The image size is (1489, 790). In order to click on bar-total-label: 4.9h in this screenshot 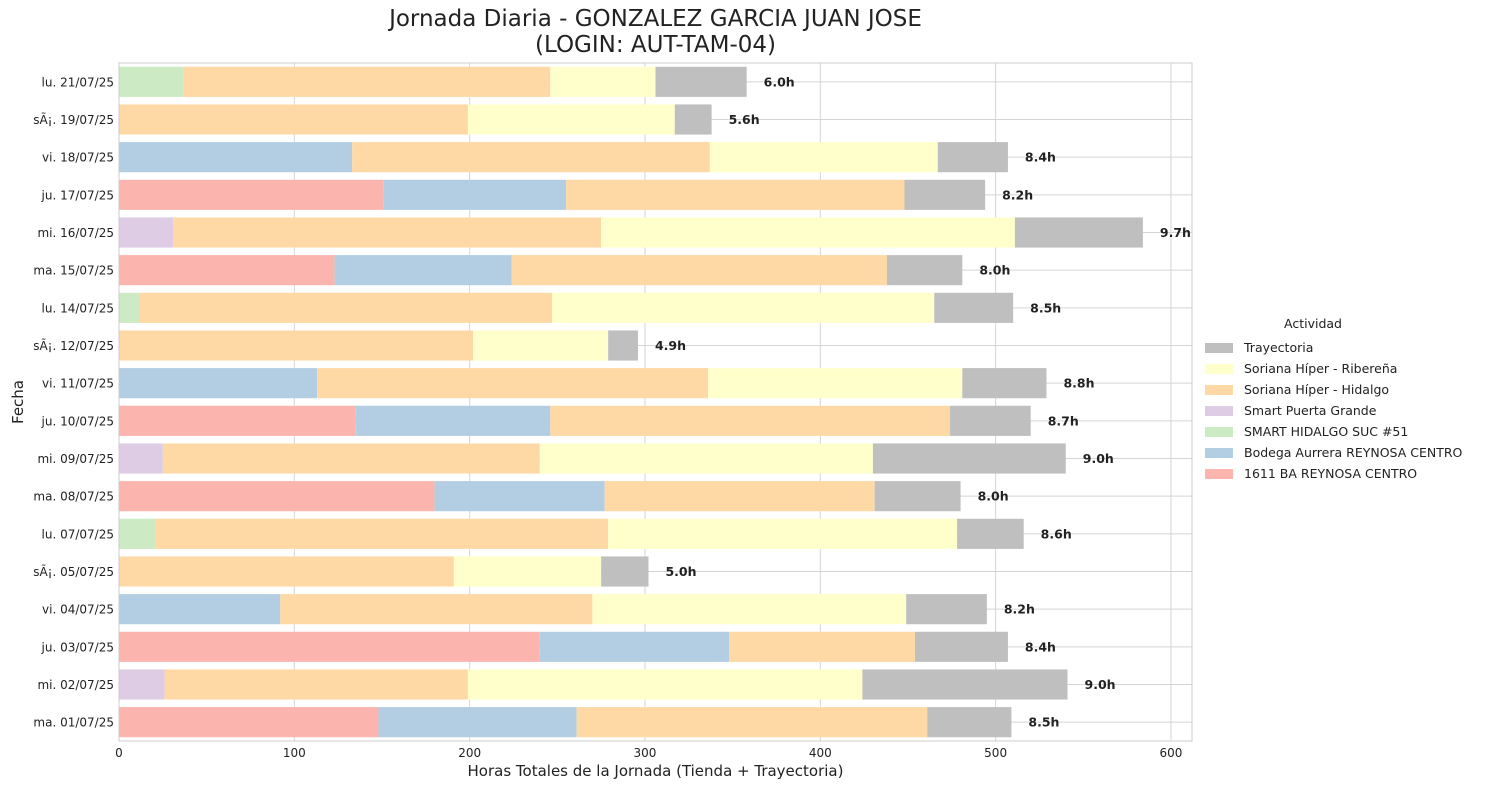, I will do `click(670, 345)`.